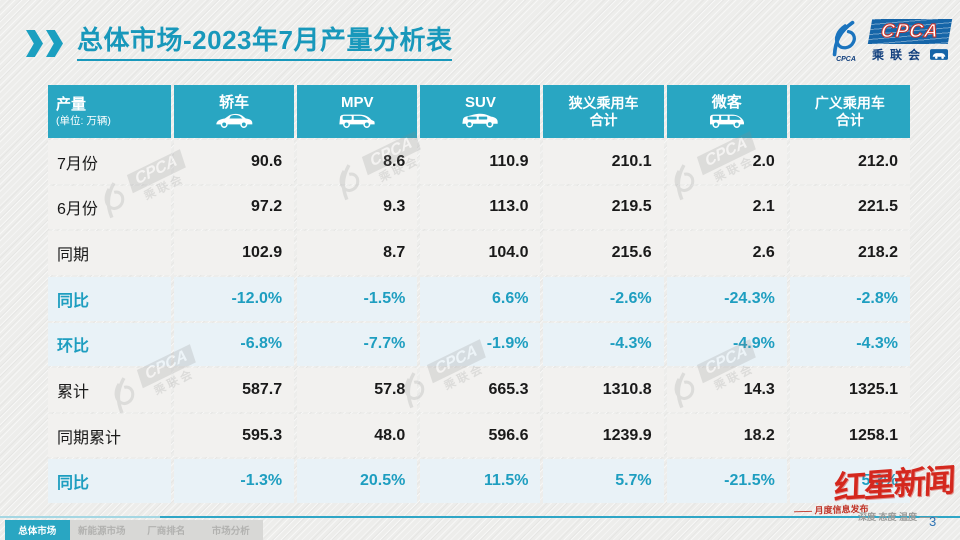  What do you see at coordinates (939, 54) in the screenshot?
I see `car-icon` at bounding box center [939, 54].